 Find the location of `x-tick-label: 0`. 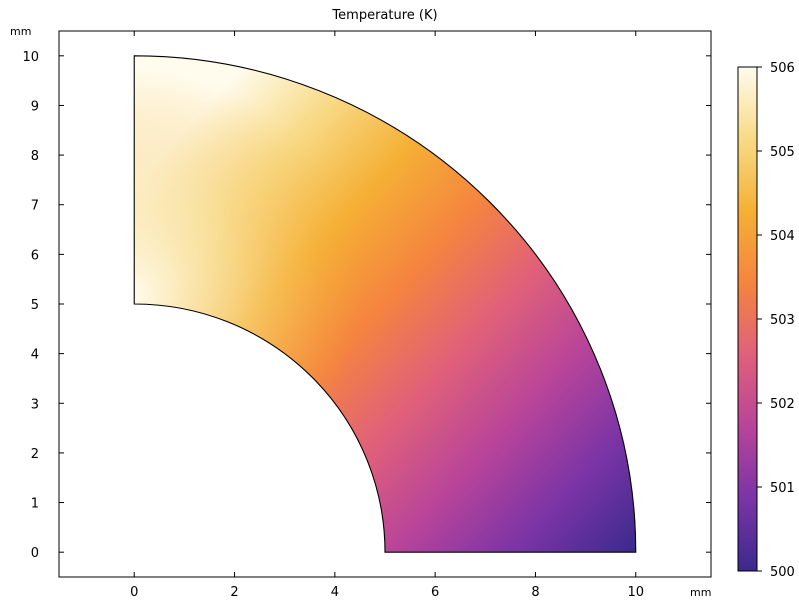

x-tick-label: 0 is located at coordinates (134, 592).